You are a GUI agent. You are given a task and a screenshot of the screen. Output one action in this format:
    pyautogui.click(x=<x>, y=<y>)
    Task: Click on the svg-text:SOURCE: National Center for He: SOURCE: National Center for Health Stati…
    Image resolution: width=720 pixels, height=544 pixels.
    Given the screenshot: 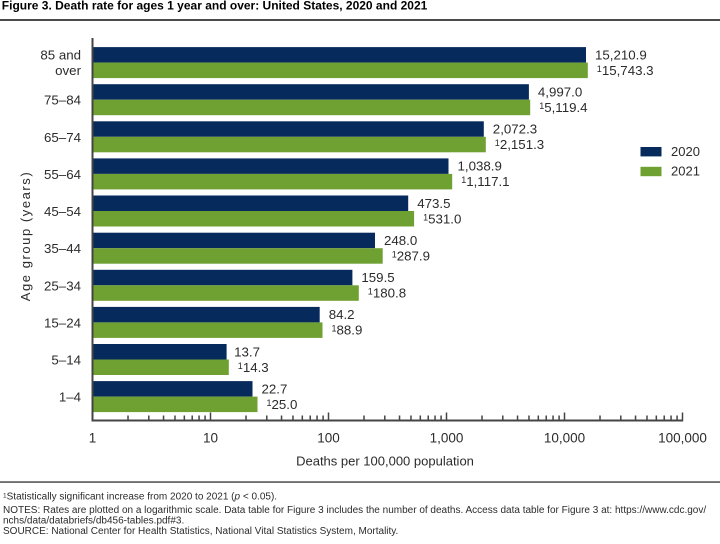 What is the action you would take?
    pyautogui.click(x=200, y=531)
    